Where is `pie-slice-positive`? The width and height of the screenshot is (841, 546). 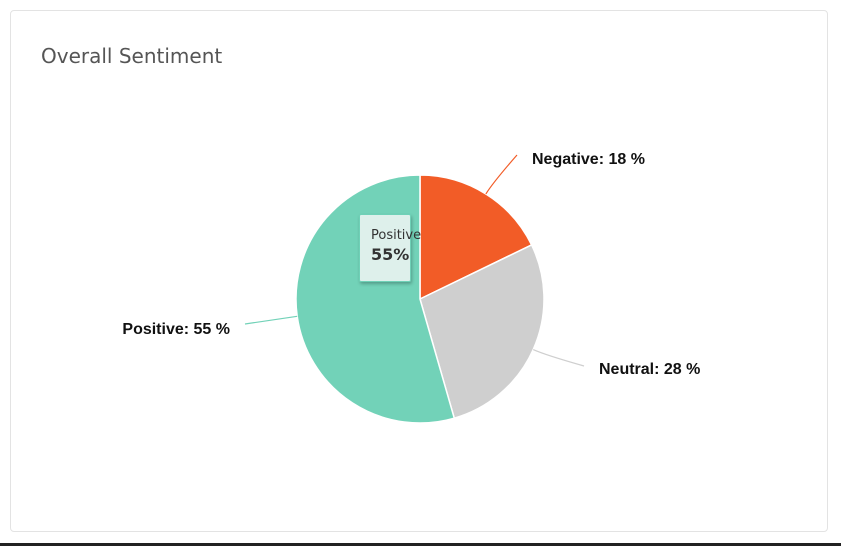 pie-slice-positive is located at coordinates (375, 299).